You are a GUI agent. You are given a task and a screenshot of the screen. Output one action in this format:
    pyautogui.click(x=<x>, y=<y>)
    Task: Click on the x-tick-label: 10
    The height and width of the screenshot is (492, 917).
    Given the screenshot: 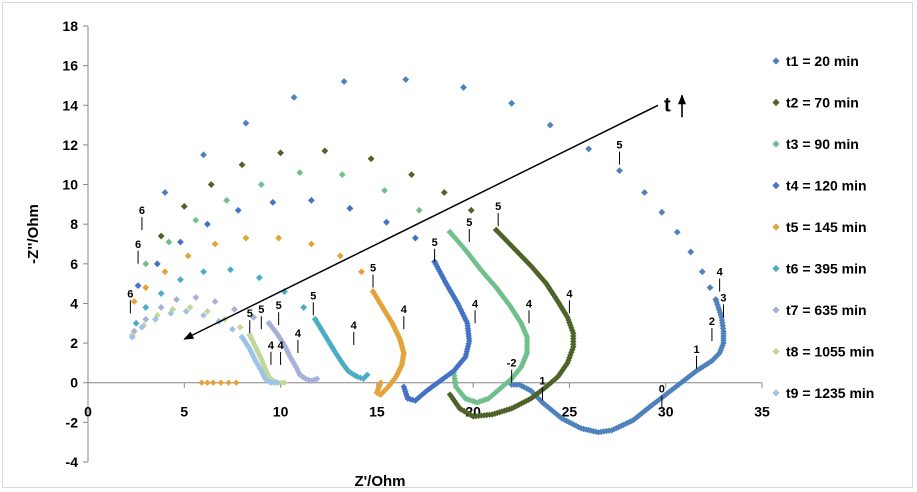 What is the action you would take?
    pyautogui.click(x=281, y=412)
    